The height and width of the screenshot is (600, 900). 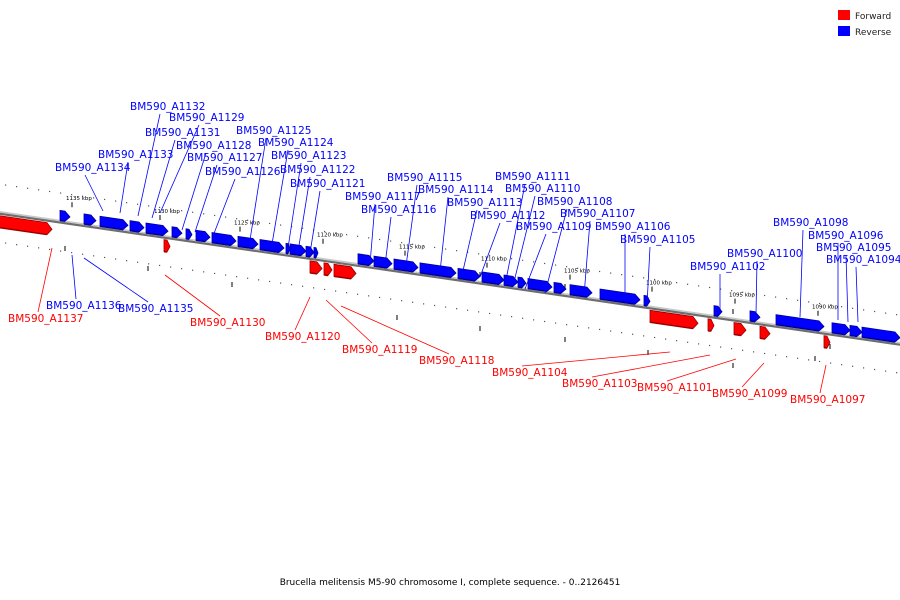 I want to click on gene-label: BM590_A1136, so click(x=84, y=306).